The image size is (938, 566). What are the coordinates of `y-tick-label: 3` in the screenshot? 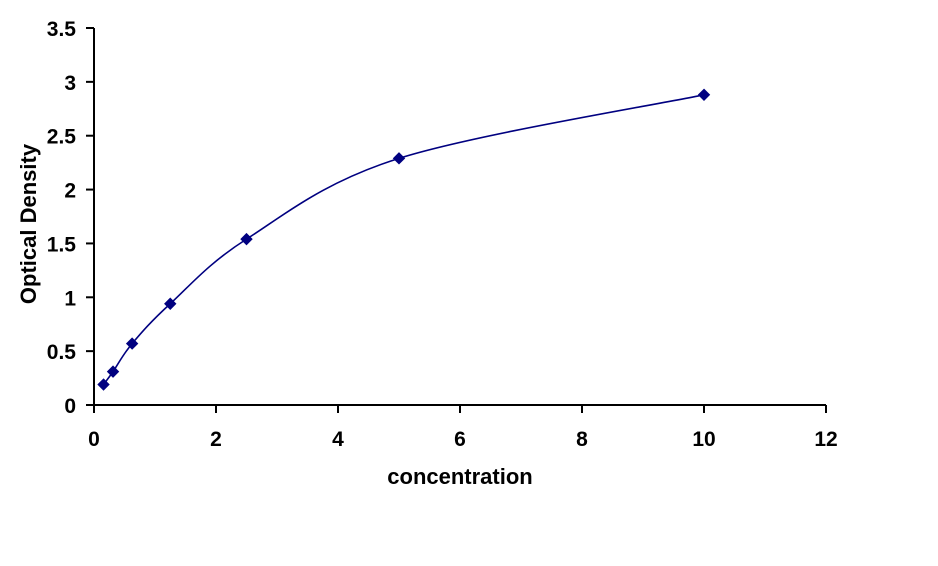 It's located at (70, 83).